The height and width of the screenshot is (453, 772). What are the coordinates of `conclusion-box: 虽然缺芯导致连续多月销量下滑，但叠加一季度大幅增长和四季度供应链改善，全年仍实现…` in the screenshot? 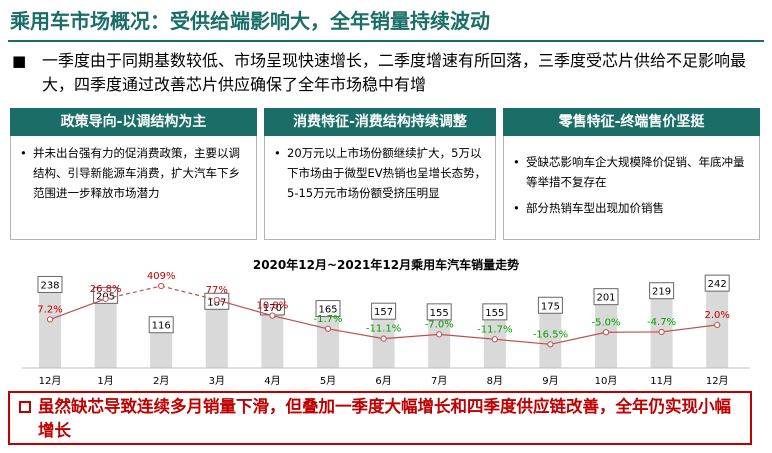 It's located at (380, 418).